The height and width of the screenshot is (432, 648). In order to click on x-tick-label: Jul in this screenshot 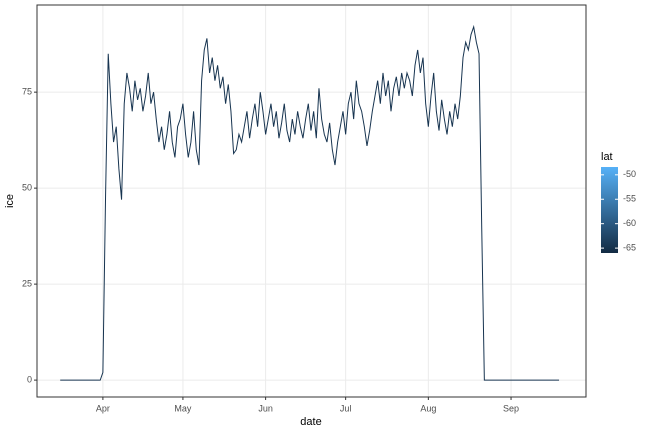, I will do `click(346, 408)`.